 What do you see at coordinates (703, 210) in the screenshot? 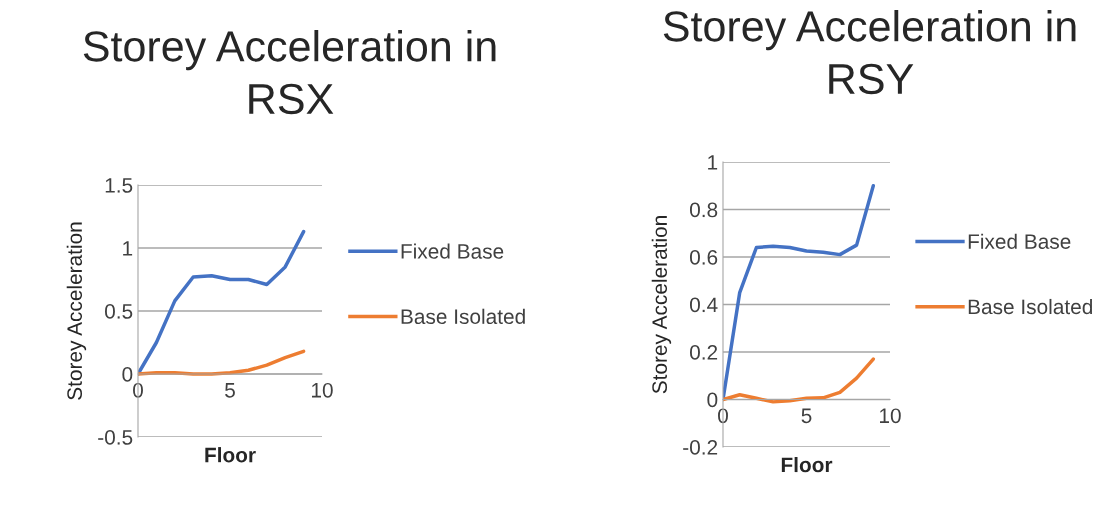
I see `y-tick-label: 0.8` at bounding box center [703, 210].